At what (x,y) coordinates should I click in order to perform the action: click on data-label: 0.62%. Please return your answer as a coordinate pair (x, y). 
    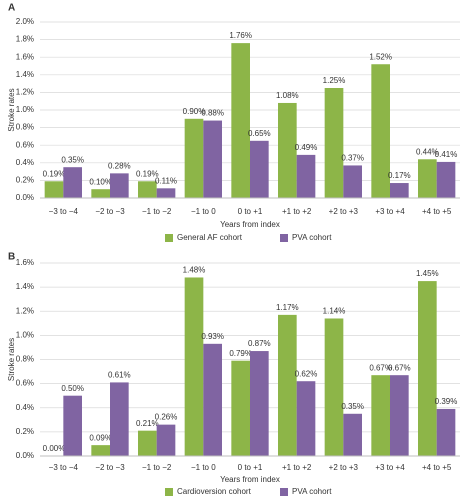
    Looking at the image, I should click on (306, 373).